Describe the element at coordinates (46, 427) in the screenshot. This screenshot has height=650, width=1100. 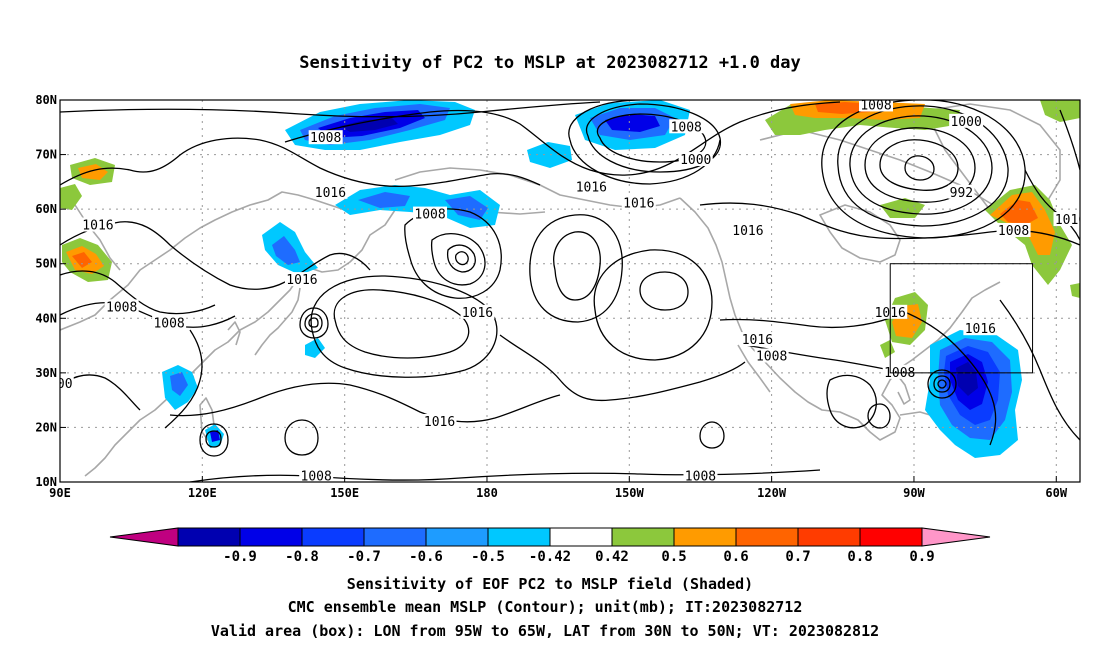
I see `lat-tick-label: 20N` at that location.